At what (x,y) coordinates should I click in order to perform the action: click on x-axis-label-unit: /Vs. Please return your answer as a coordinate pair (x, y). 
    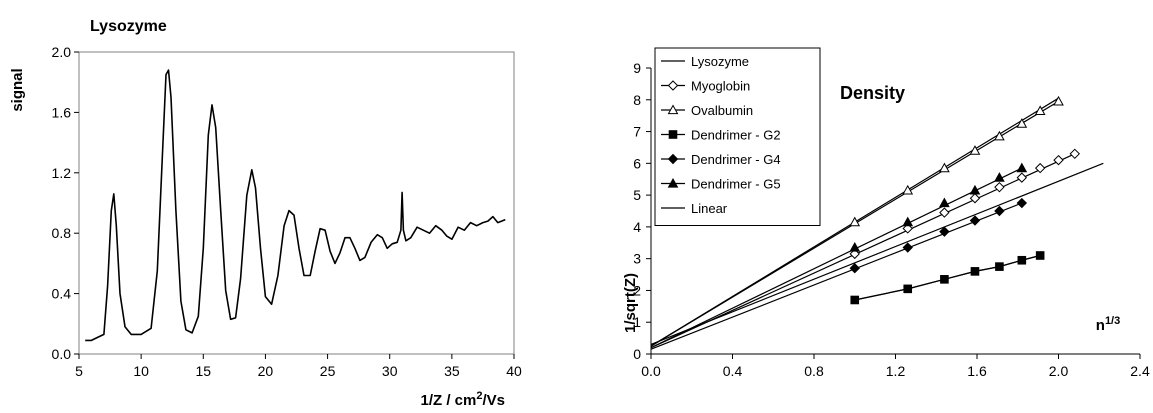
    Looking at the image, I should click on (493, 400).